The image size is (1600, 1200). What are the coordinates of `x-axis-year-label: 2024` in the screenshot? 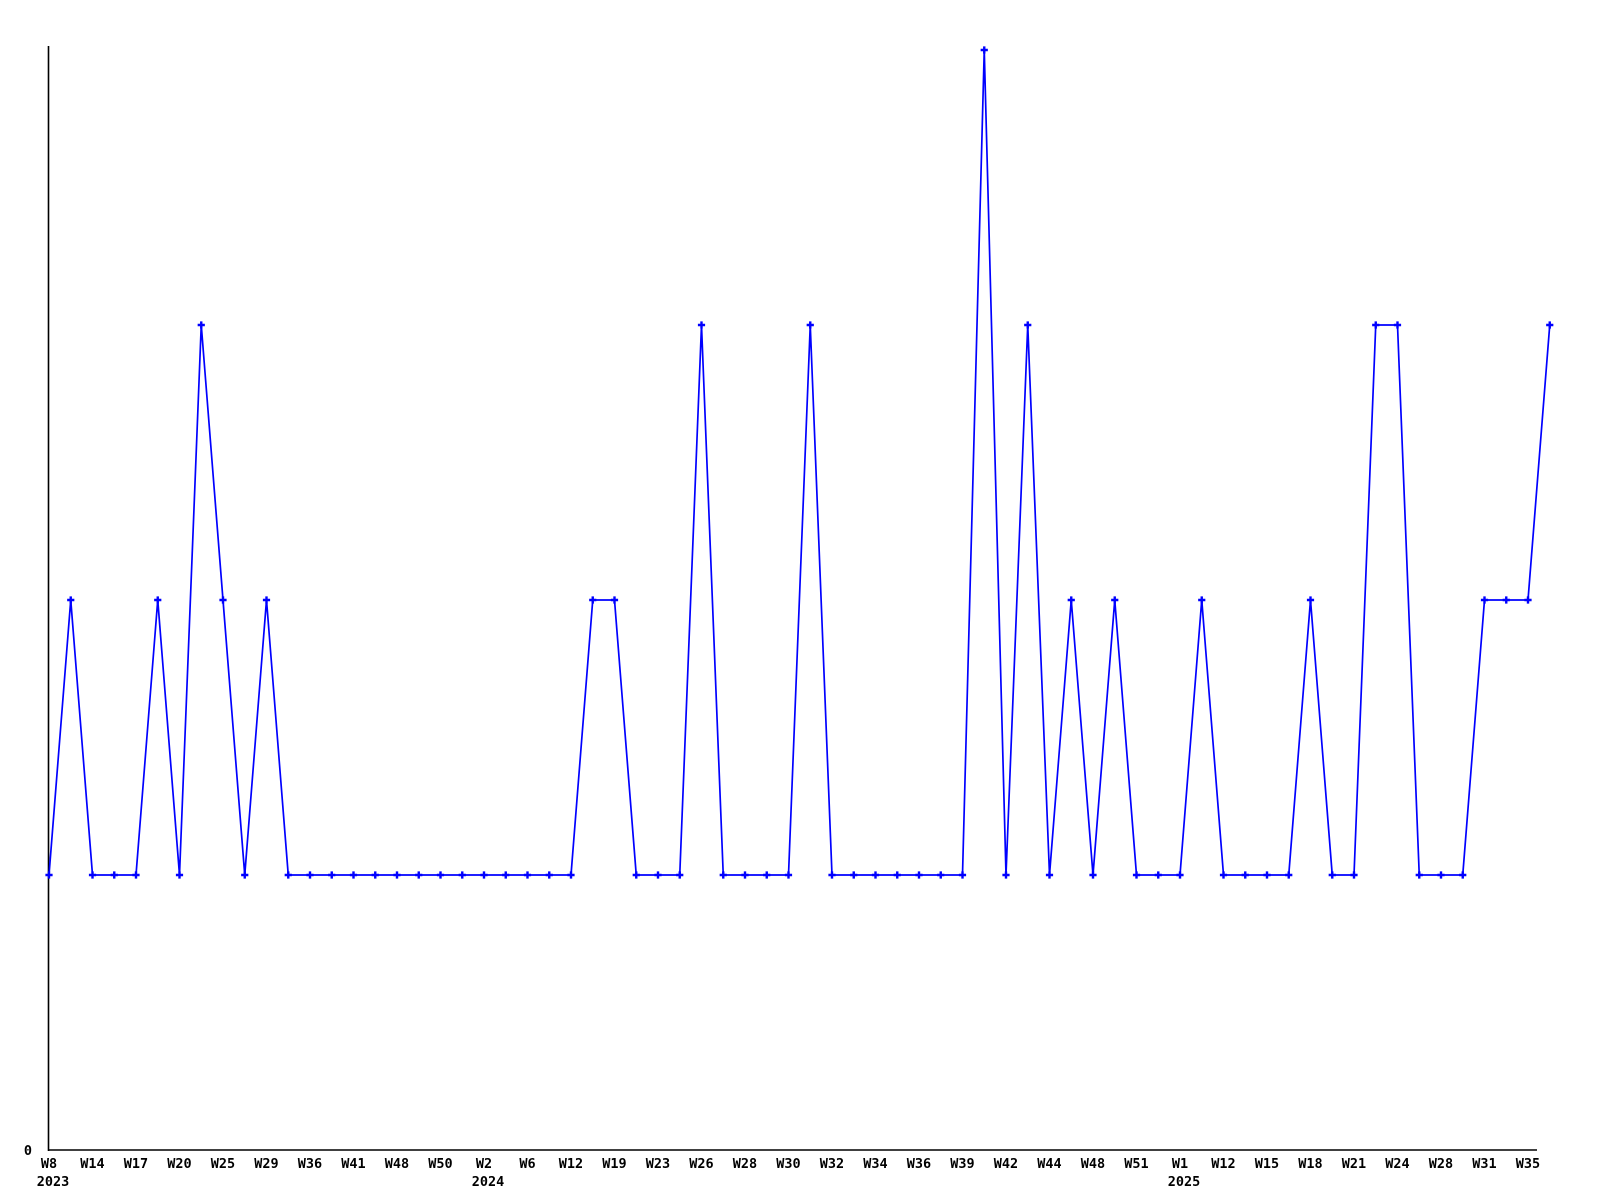 It's located at (488, 1182).